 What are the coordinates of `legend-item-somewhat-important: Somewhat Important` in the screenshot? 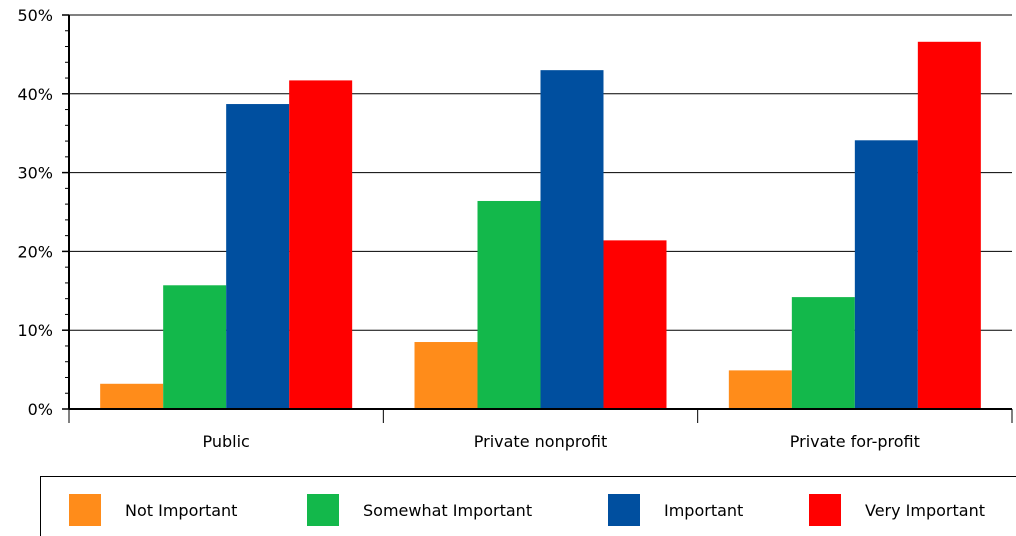 It's located at (419, 510).